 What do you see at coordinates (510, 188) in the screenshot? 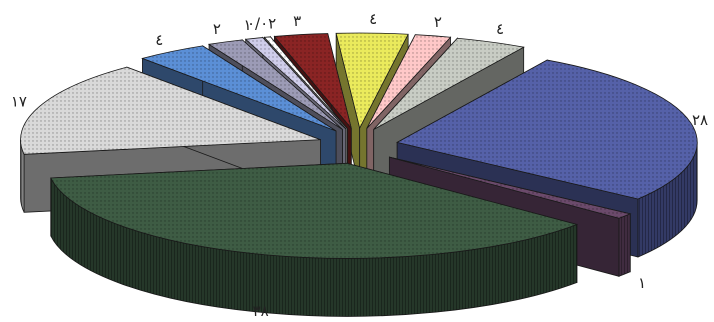
I see `pie-slice-1-texture` at bounding box center [510, 188].